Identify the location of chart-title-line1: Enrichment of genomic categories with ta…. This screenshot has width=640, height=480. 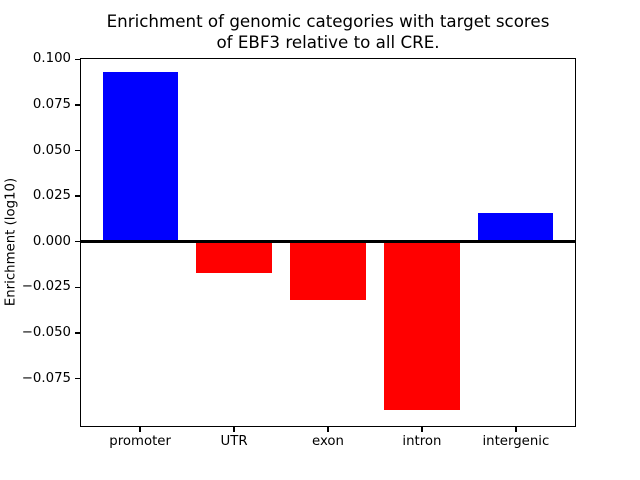
(328, 21).